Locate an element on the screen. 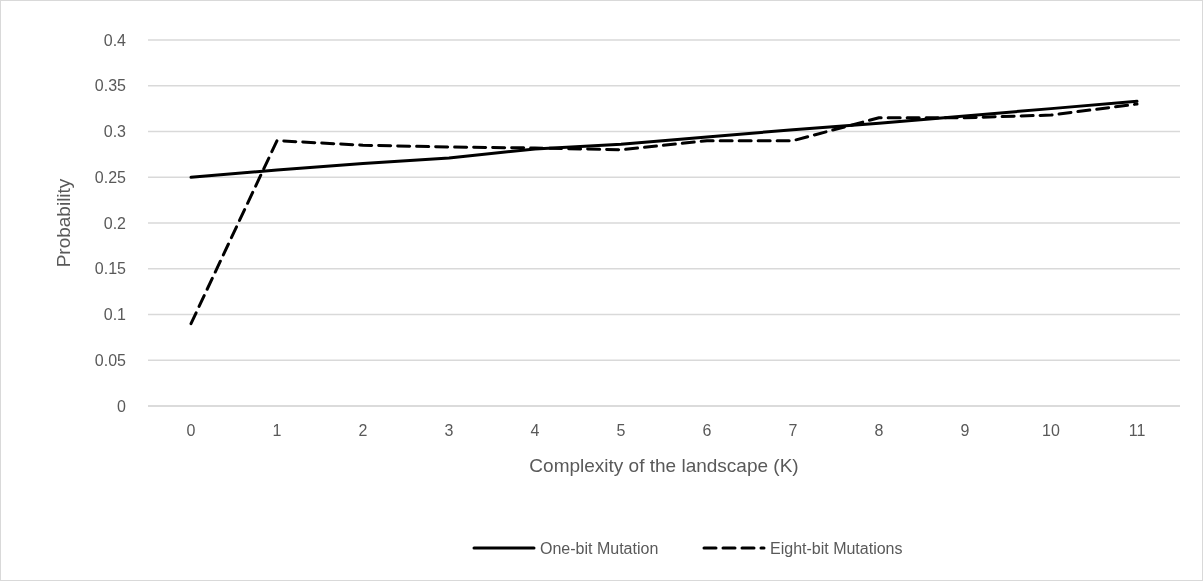  x-tick-label: 9 is located at coordinates (965, 430).